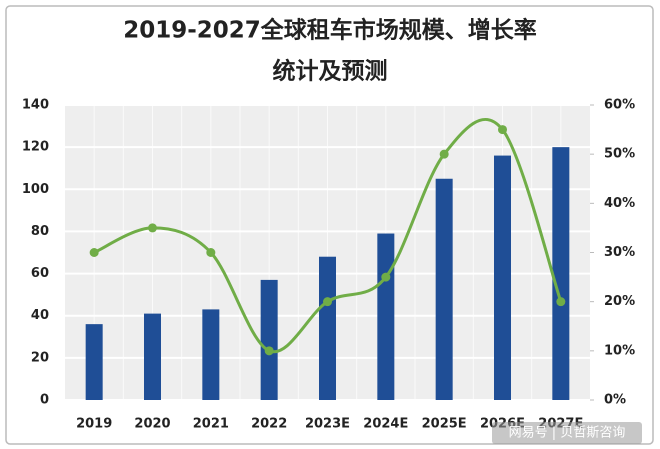  I want to click on y2-tick-label: 0%, so click(615, 400).